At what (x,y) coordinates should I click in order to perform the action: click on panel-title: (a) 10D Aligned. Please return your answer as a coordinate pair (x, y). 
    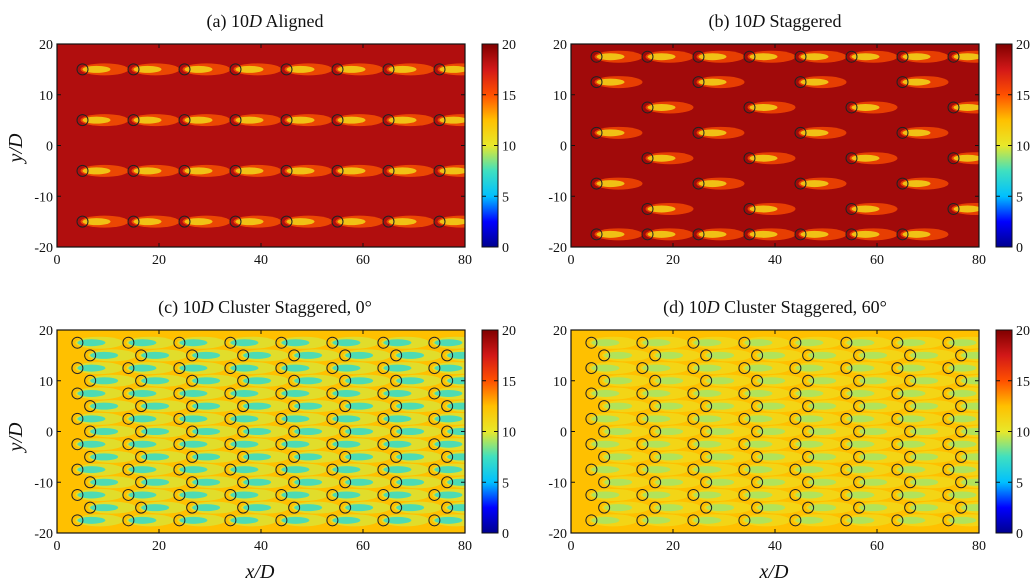
    Looking at the image, I should click on (265, 21).